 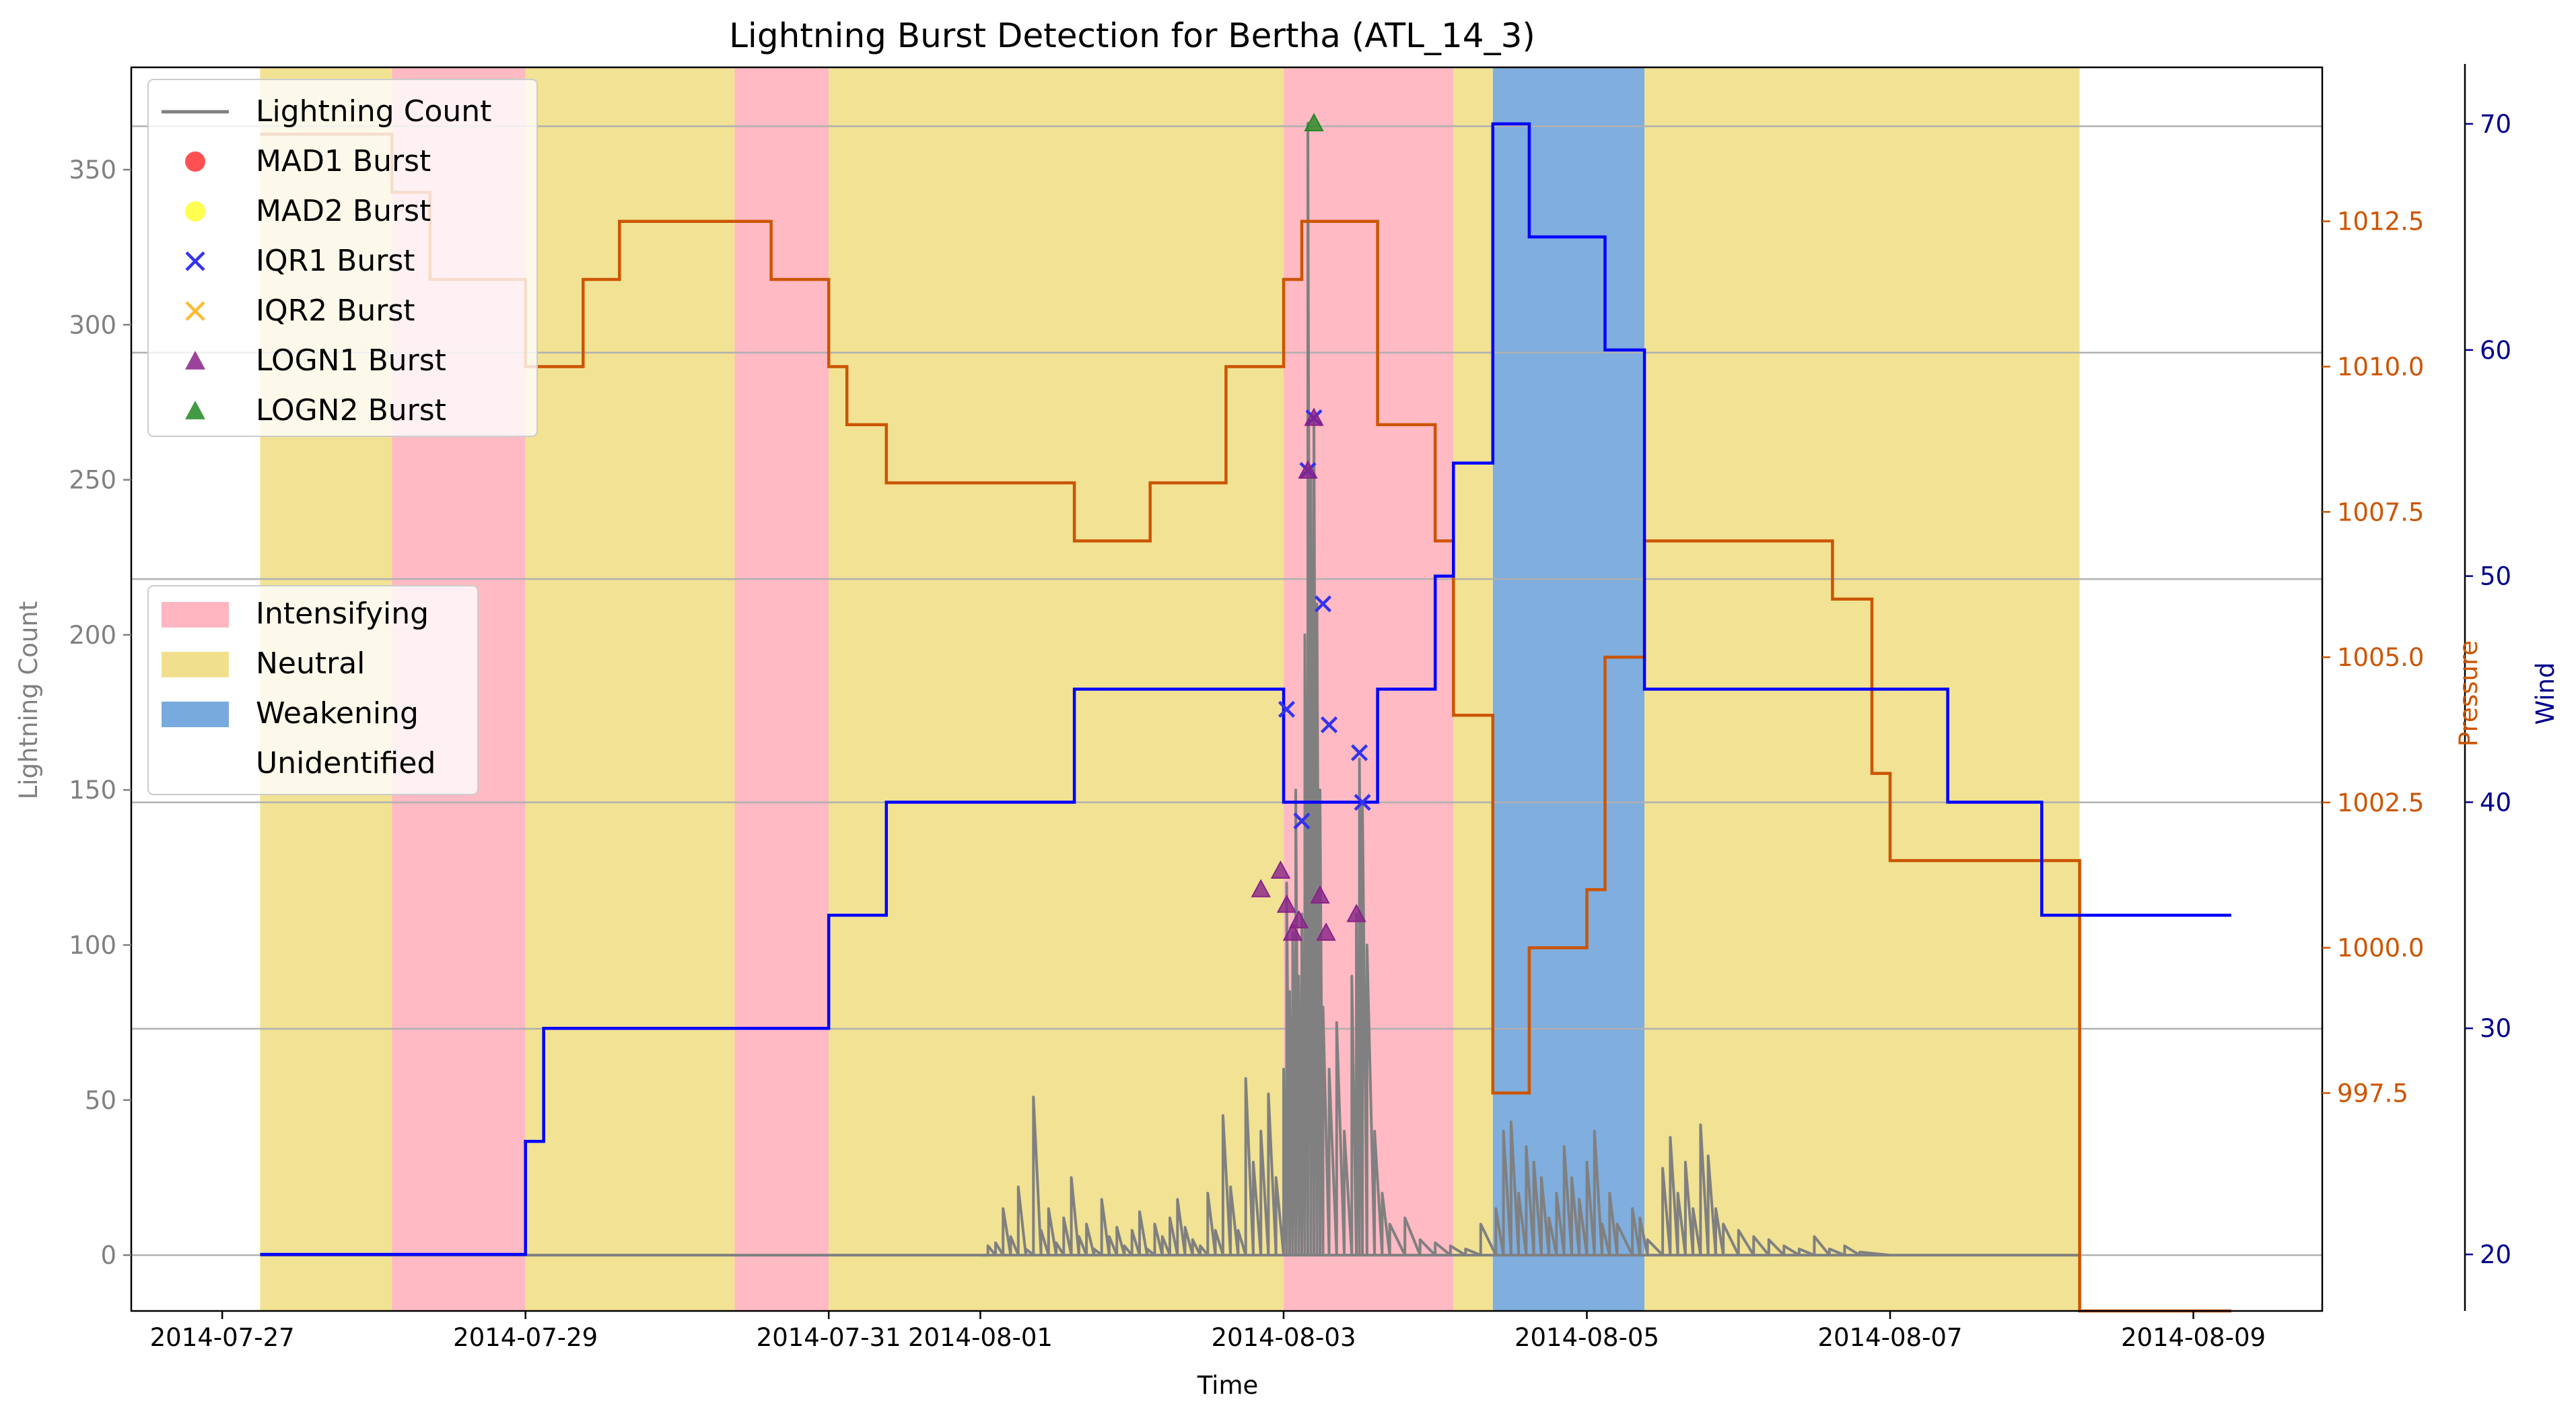 What do you see at coordinates (346, 763) in the screenshot?
I see `legend-label: Unidentified` at bounding box center [346, 763].